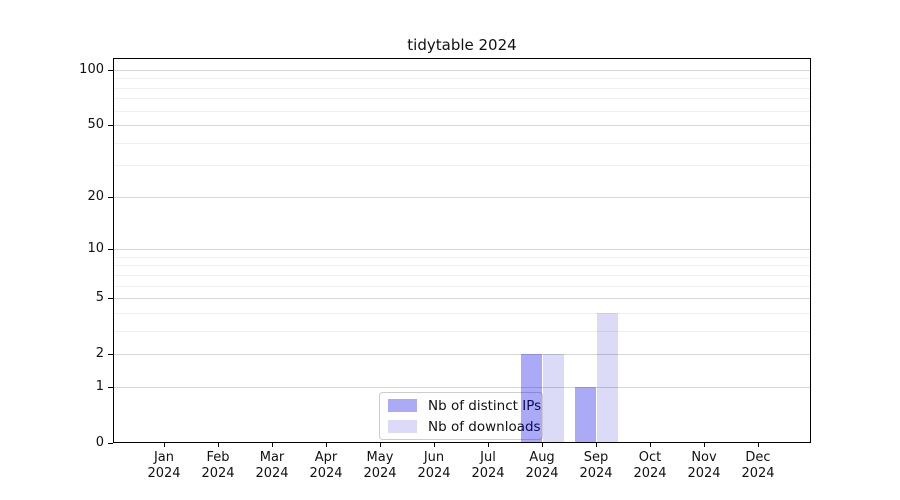  I want to click on y-tick-label: 1, so click(99, 386).